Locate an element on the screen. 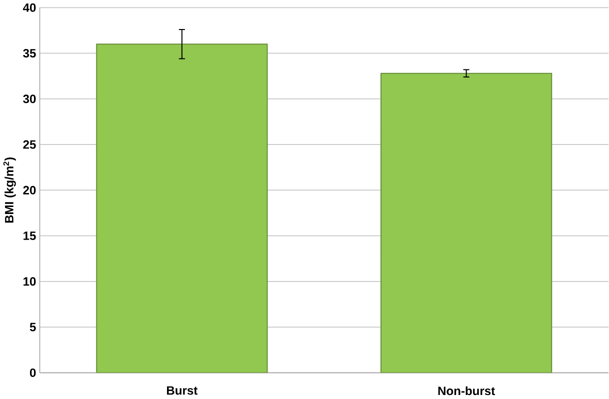 The image size is (609, 399). y-tick-label: 20 is located at coordinates (29, 190).